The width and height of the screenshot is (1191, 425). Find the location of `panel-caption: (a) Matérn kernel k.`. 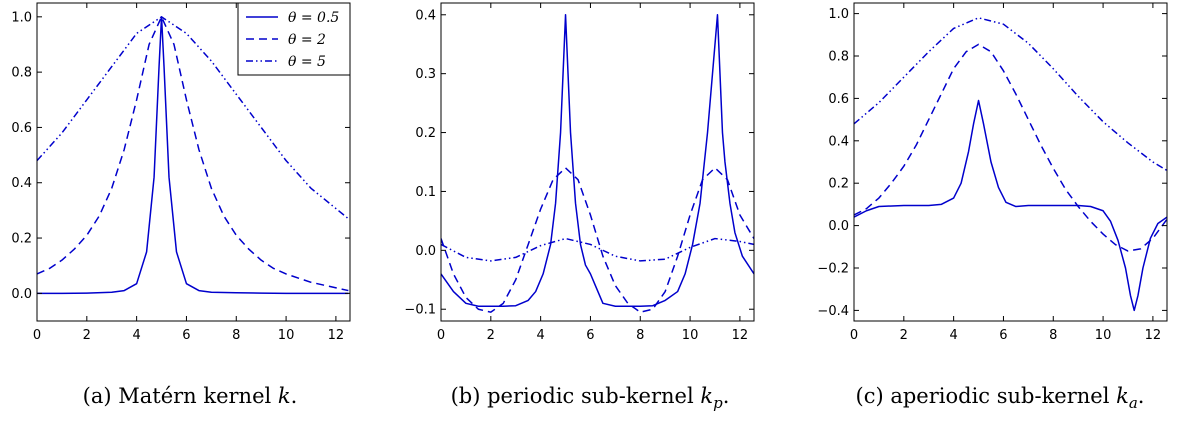

panel-caption: (a) Matérn kernel k. is located at coordinates (190, 396).